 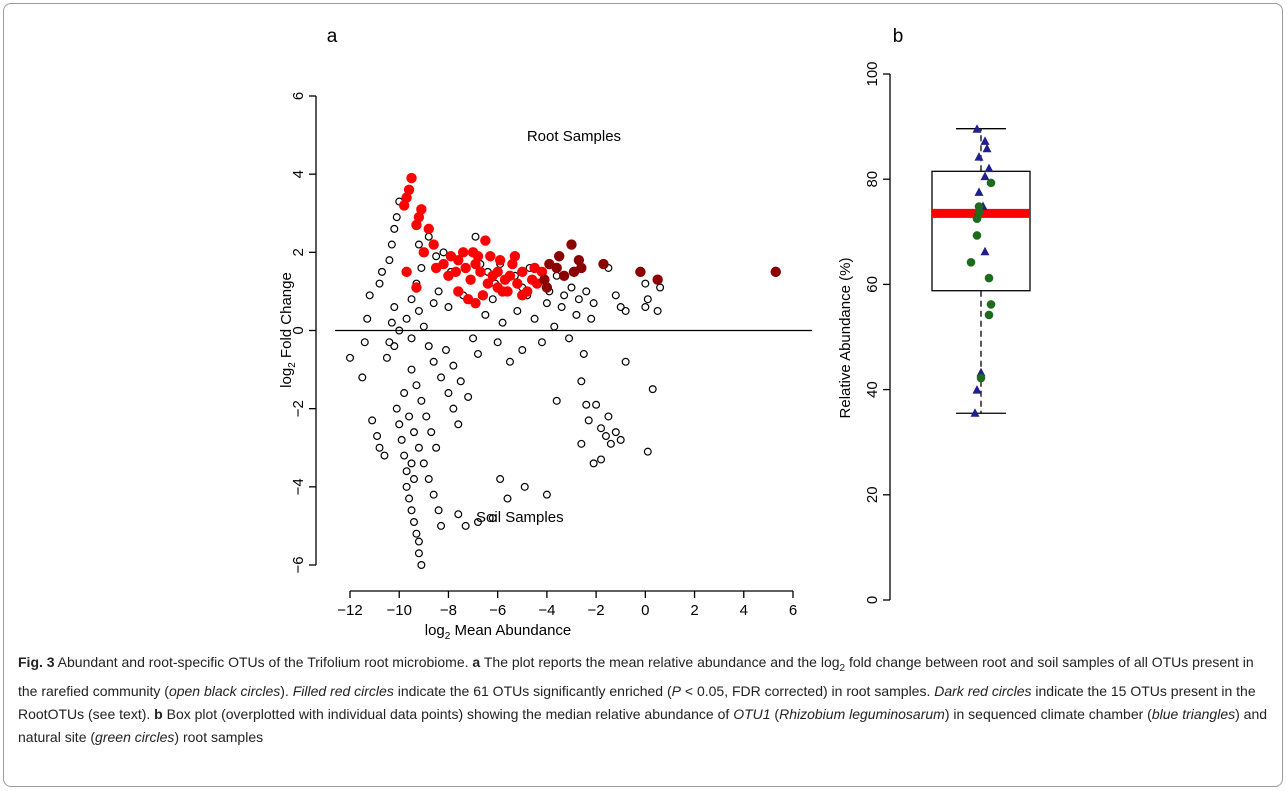 I want to click on y-axis-a: 6 4 2 0 −2 −4 −6, so click(x=303, y=333).